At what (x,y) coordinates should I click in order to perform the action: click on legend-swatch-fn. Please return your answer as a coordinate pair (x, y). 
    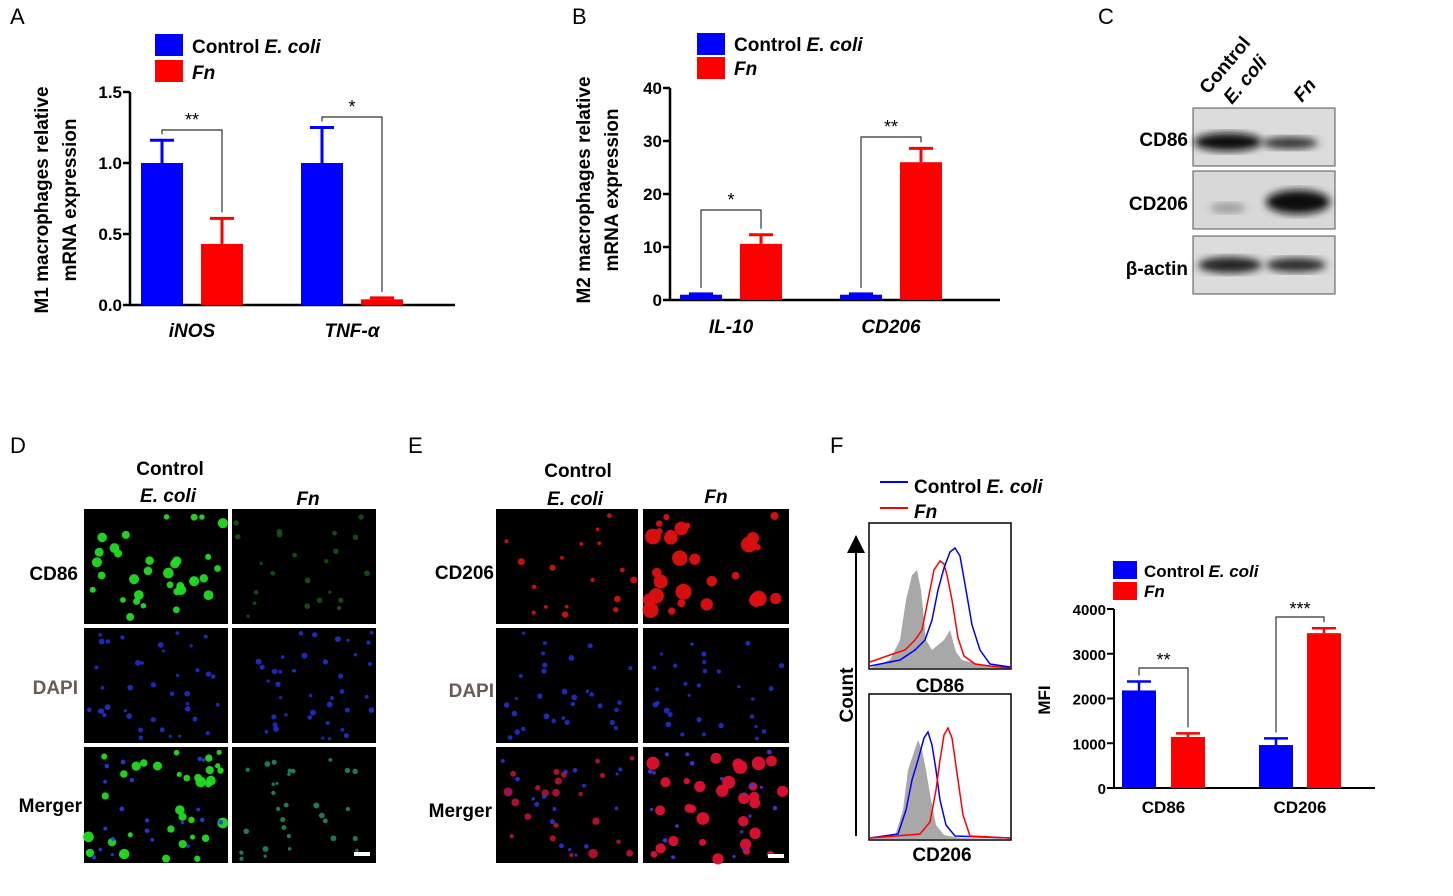
    Looking at the image, I should click on (711, 68).